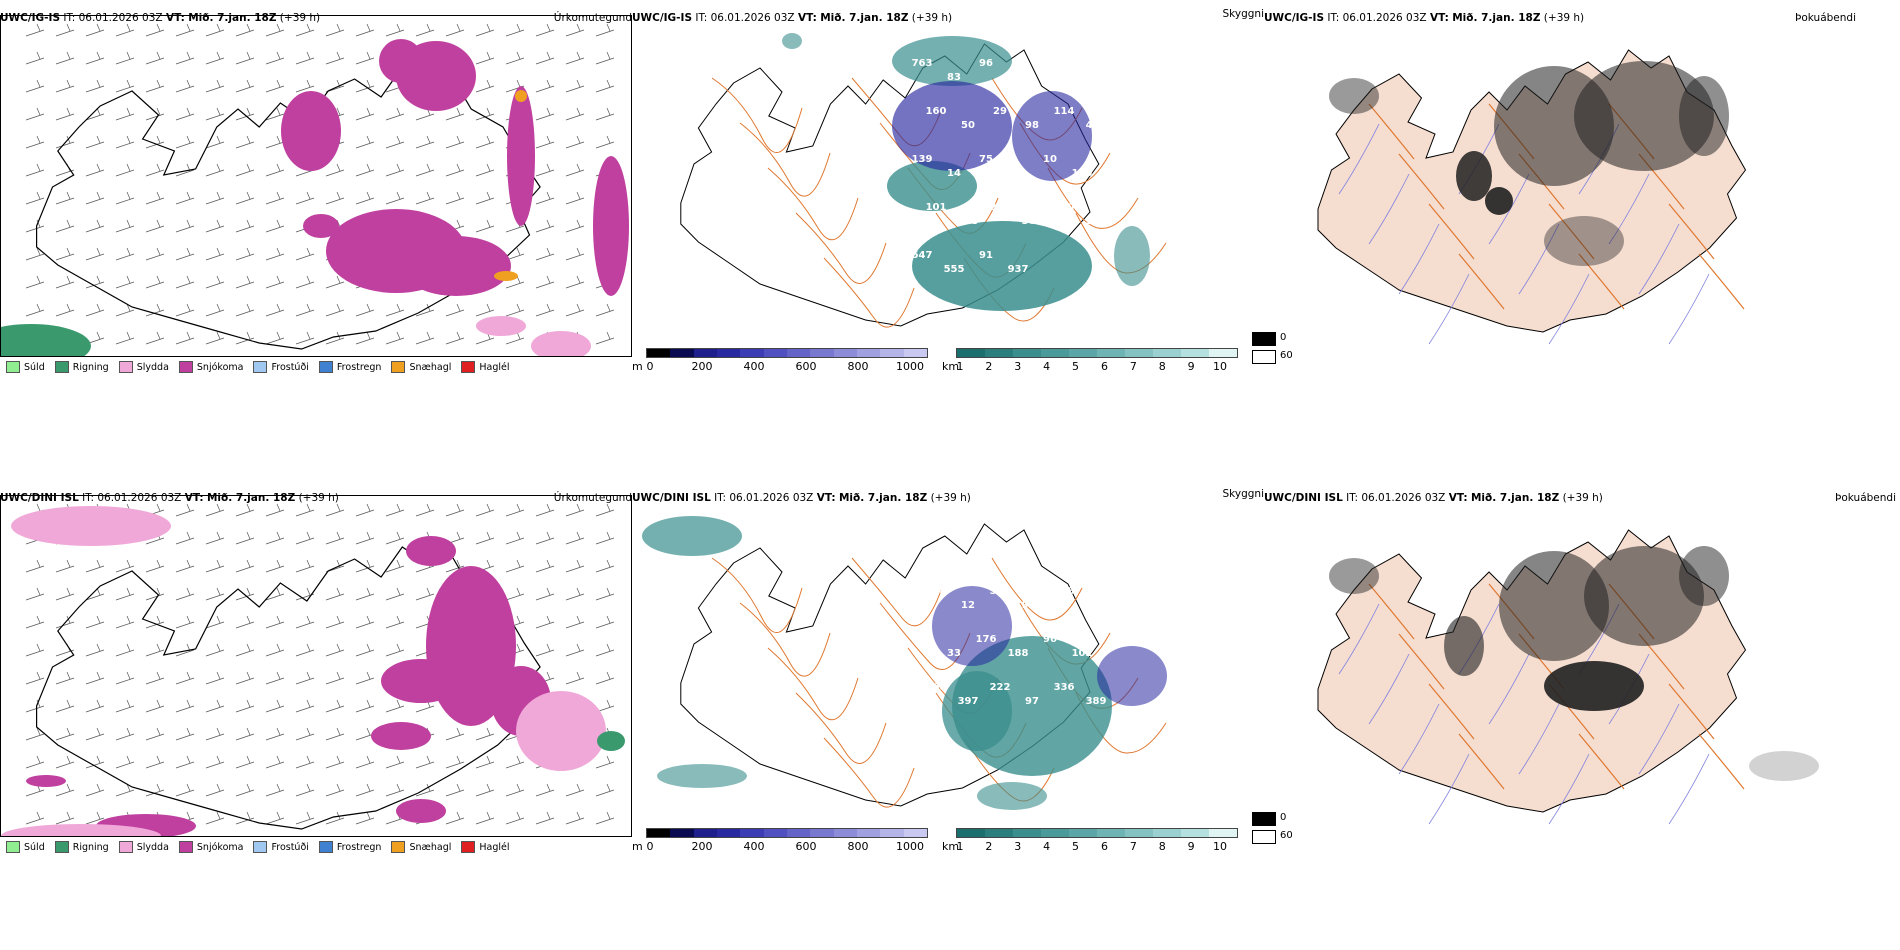 This screenshot has height=950, width=1900. I want to click on legend-swatch, so click(185, 367).